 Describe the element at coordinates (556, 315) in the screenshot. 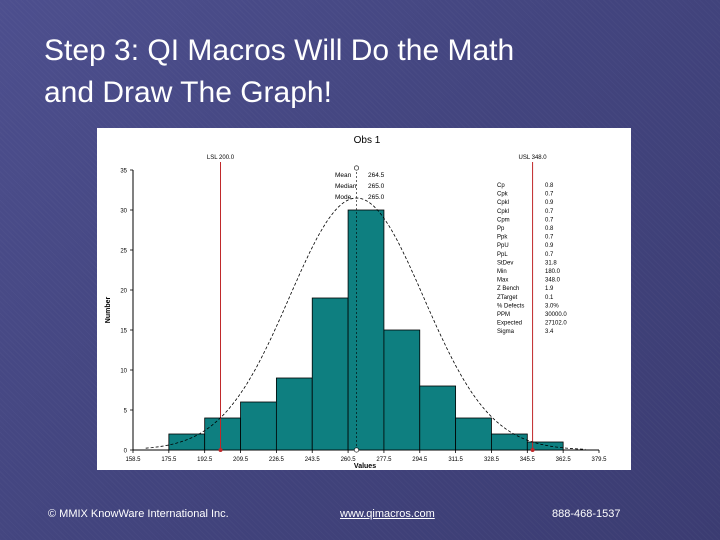

I see `capability-stat-value: 30000.0` at that location.